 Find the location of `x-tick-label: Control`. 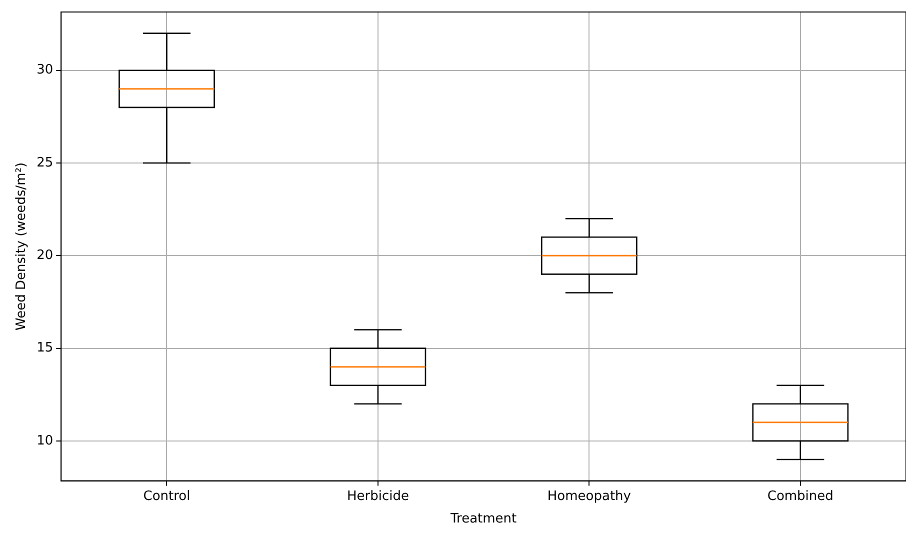

x-tick-label: Control is located at coordinates (166, 496).